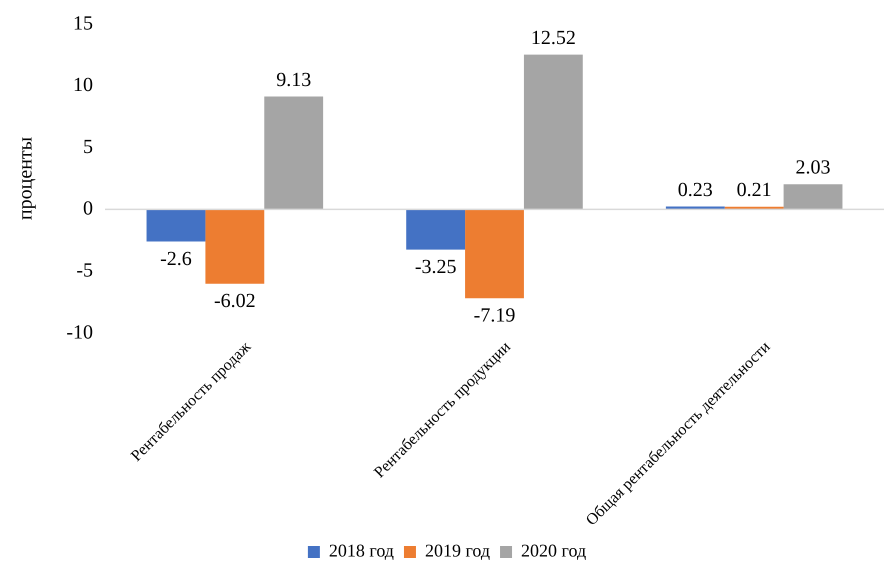 The height and width of the screenshot is (575, 894). I want to click on data-label: 0.21, so click(754, 190).